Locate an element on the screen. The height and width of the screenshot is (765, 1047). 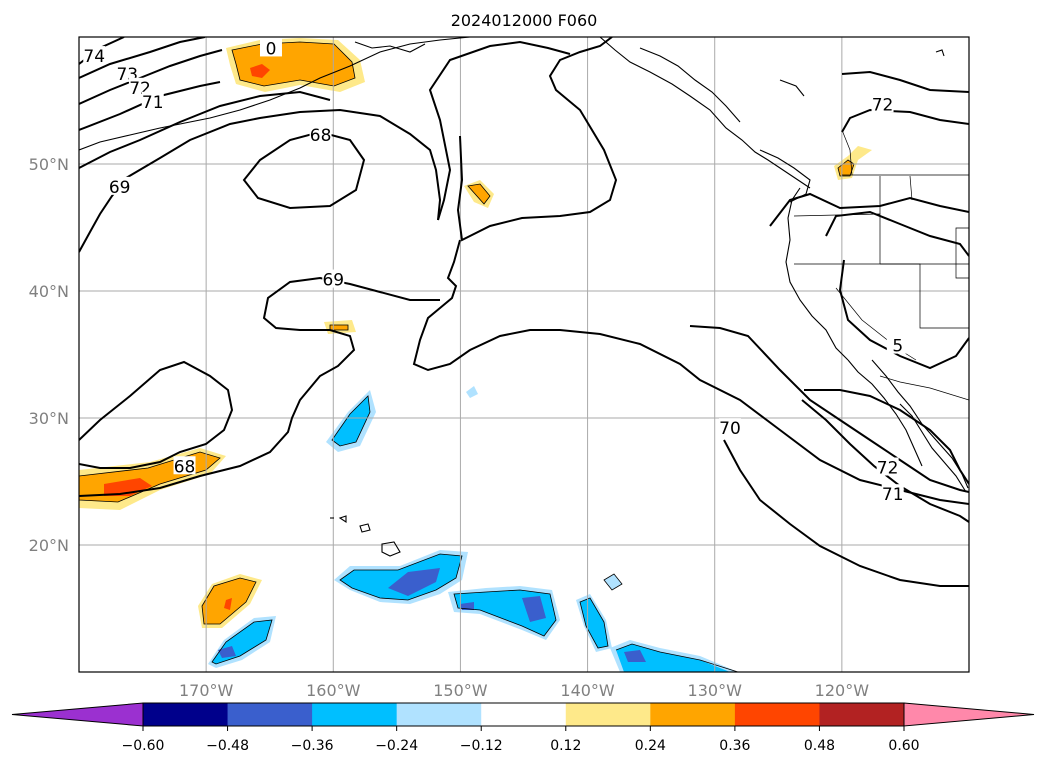
latitude-tick-label: 30°N is located at coordinates (49, 418).